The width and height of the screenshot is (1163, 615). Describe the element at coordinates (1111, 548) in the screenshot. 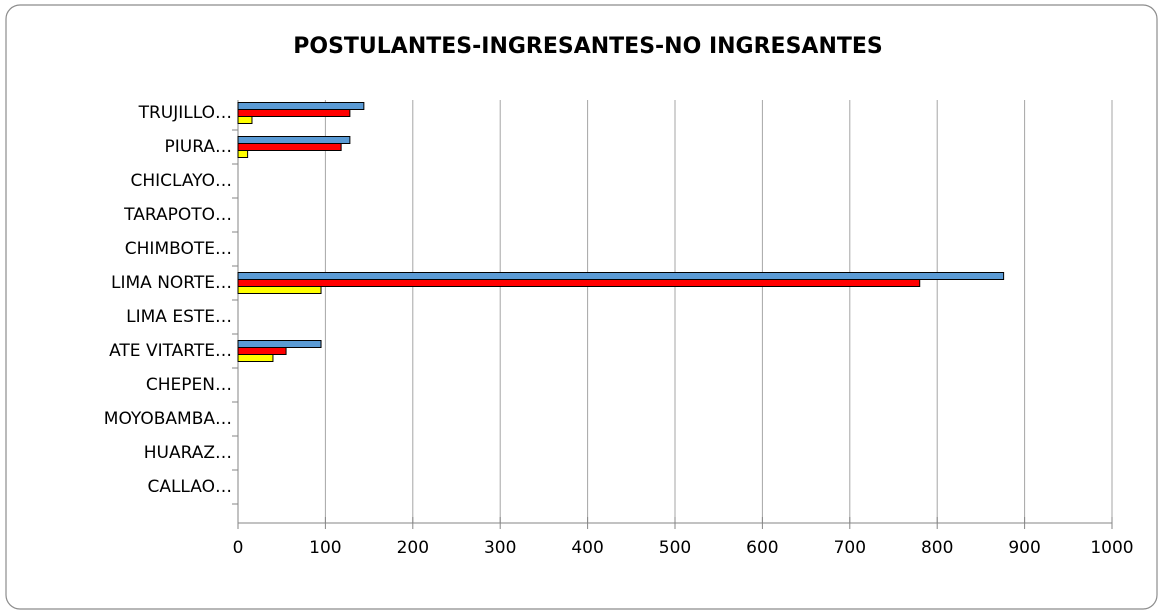

I see `x-tick-label: 1000` at that location.